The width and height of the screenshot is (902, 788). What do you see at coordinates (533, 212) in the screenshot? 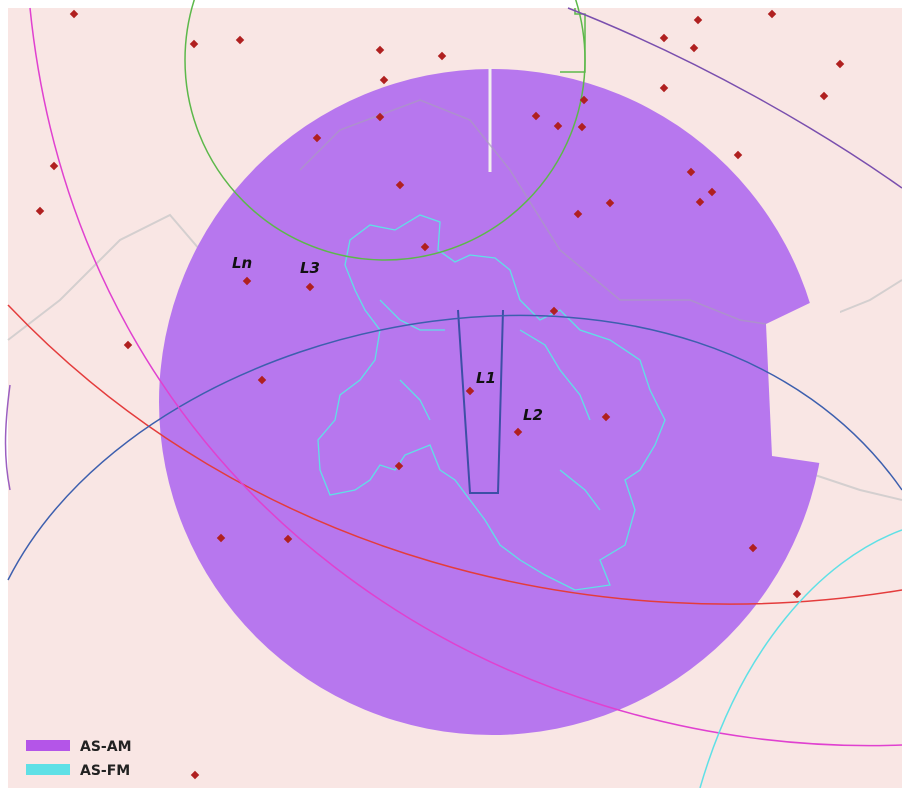
I see `region-borders-inner` at bounding box center [533, 212].